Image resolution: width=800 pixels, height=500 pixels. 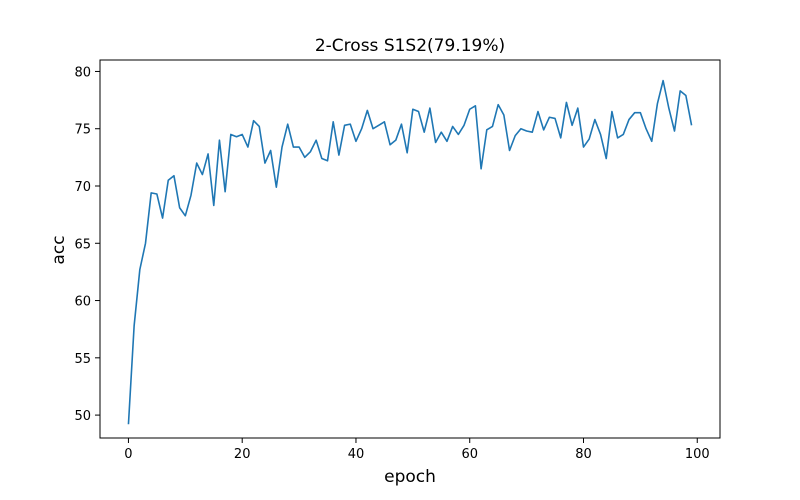 I want to click on x-tick-label: 0, so click(x=128, y=454).